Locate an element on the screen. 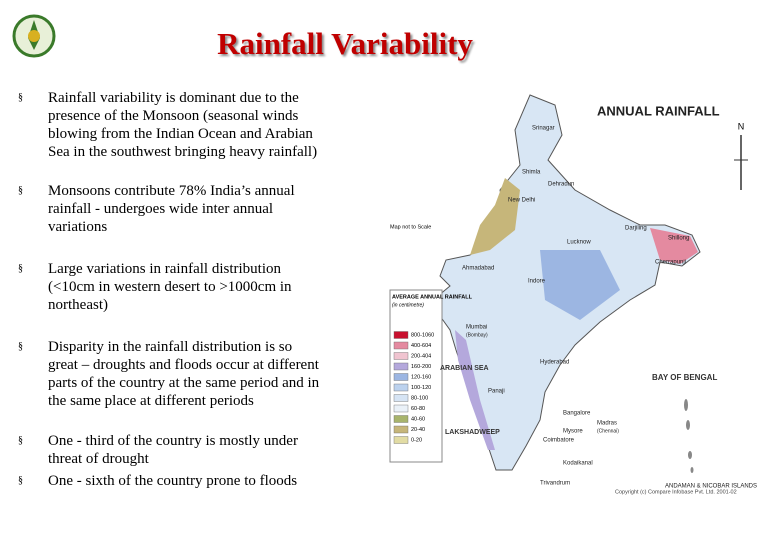 The height and width of the screenshot is (540, 780). logo is located at coordinates (34, 36).